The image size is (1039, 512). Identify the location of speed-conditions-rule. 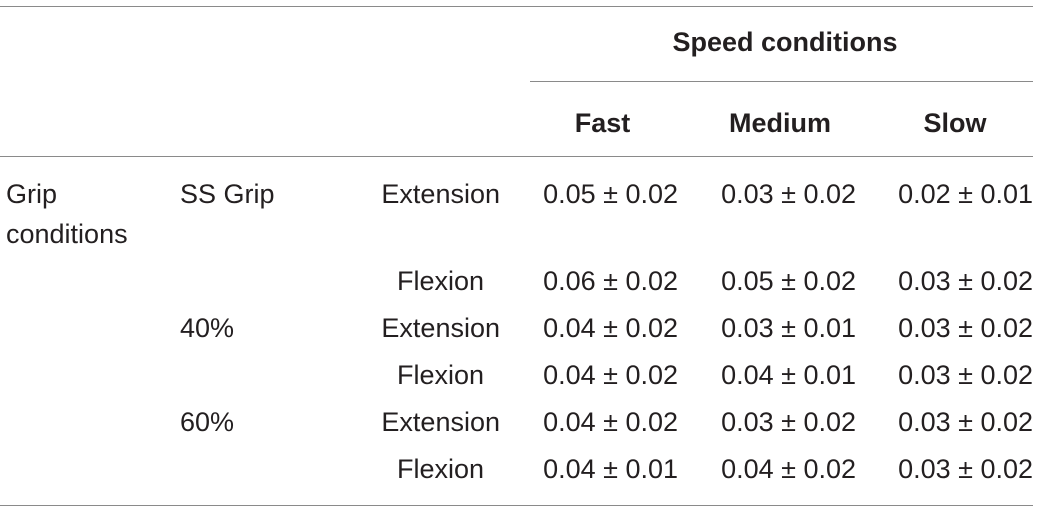
(781, 81).